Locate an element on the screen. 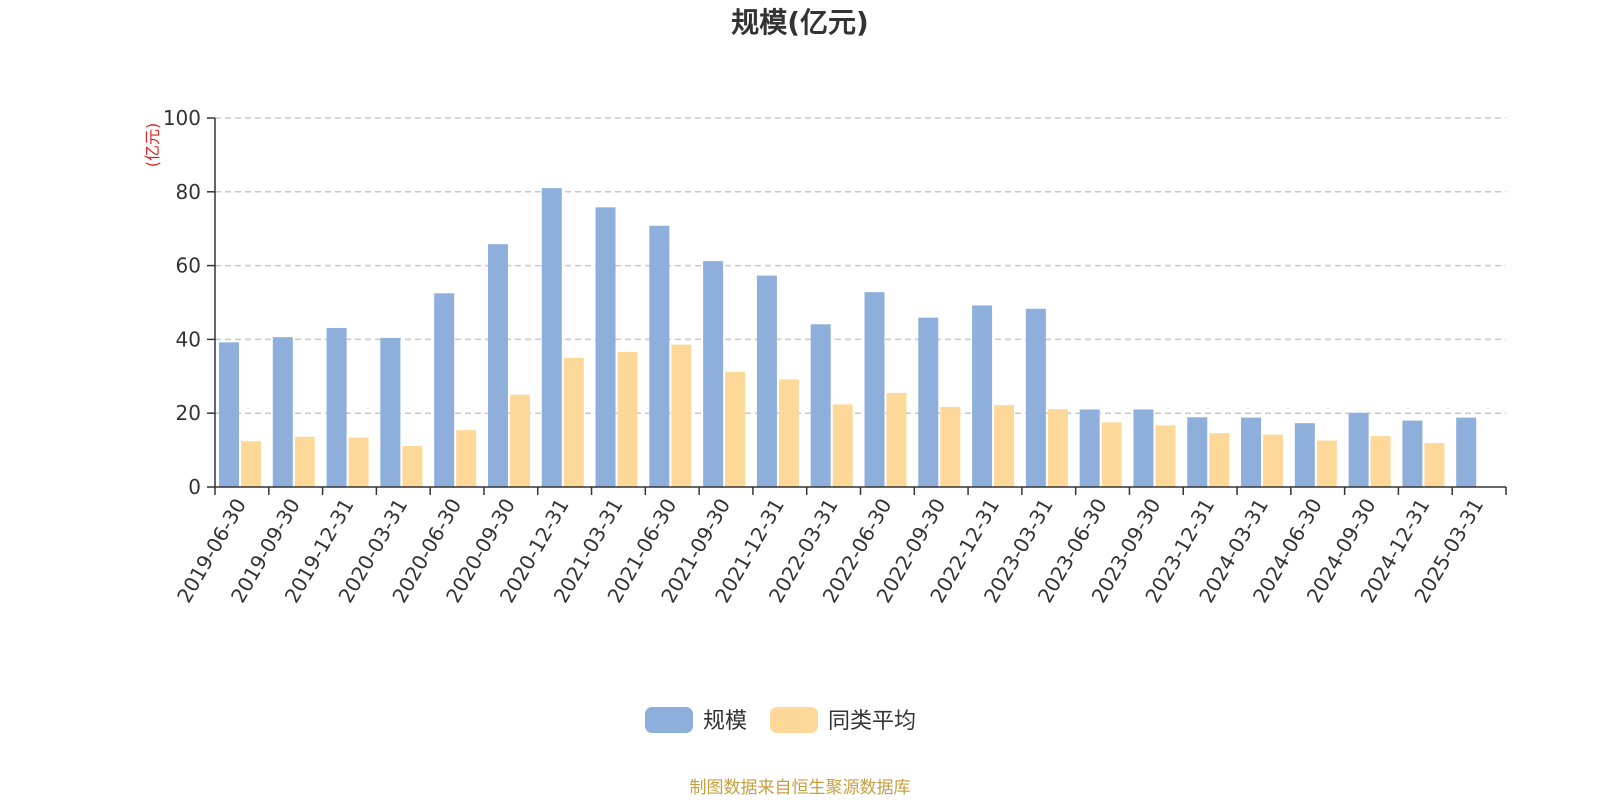 The height and width of the screenshot is (800, 1600). legend: 规模 同类平均 is located at coordinates (780, 720).